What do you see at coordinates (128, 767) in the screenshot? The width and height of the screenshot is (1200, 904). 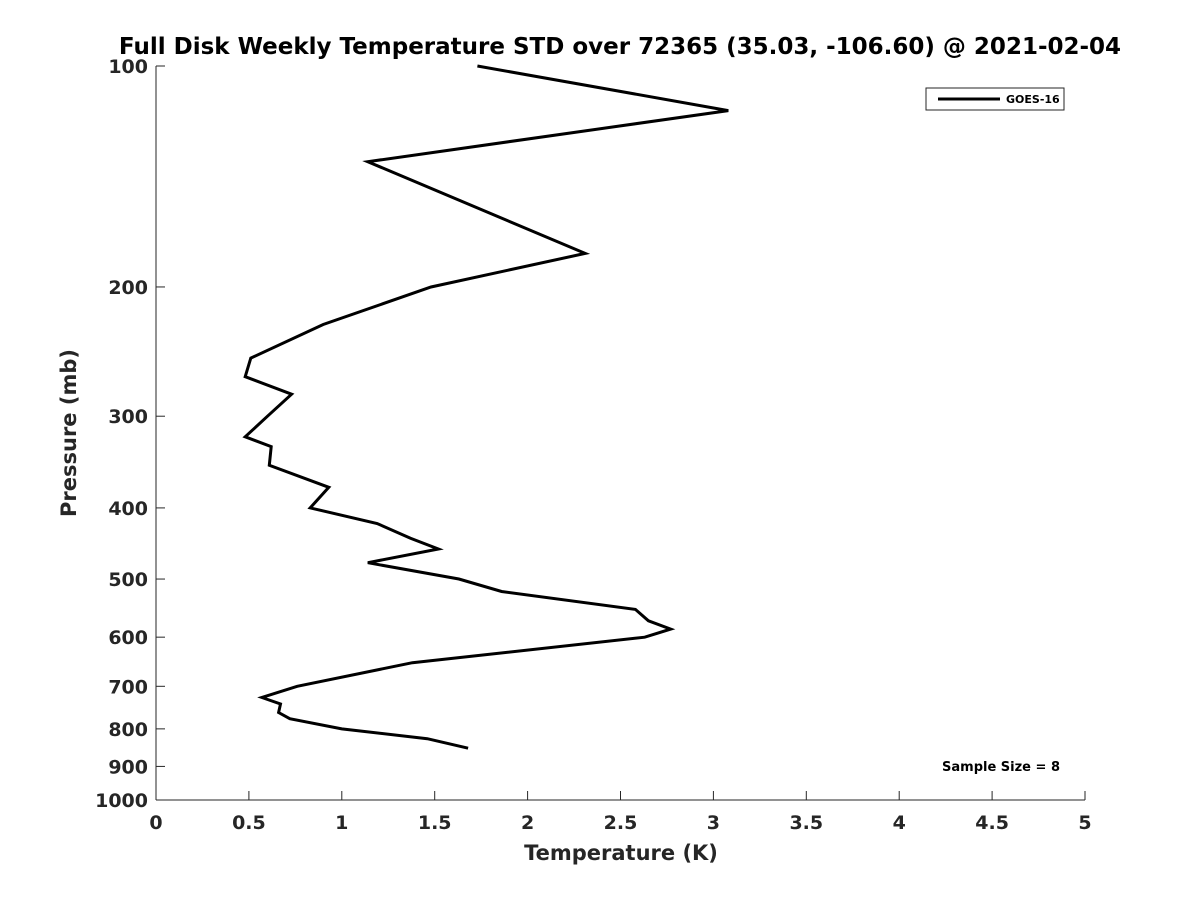 I see `y-tick-label: 900` at bounding box center [128, 767].